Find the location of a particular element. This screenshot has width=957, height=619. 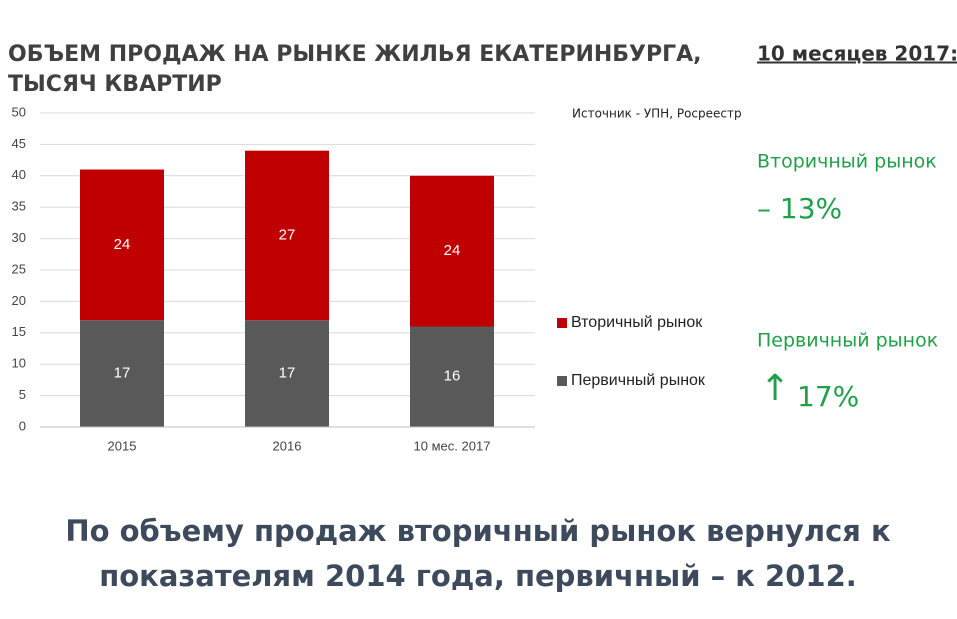

source: Источник - УПН, Росреестр is located at coordinates (657, 114).